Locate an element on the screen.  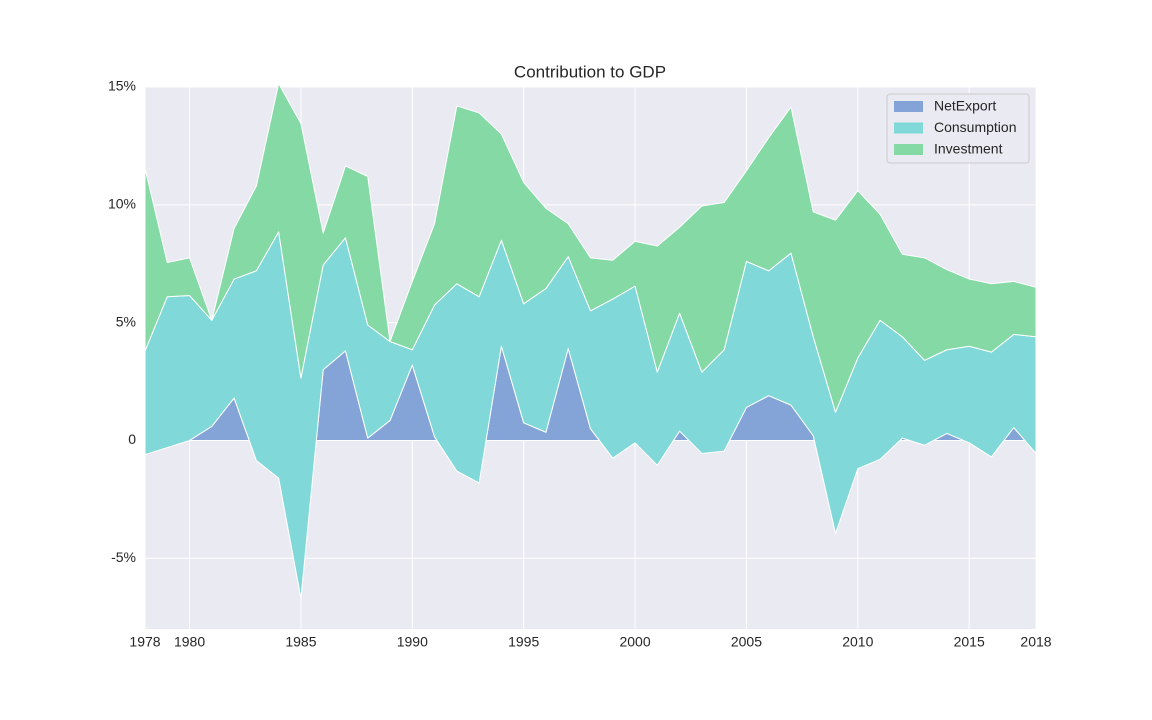
x-tick-label: 2000 is located at coordinates (634, 642).